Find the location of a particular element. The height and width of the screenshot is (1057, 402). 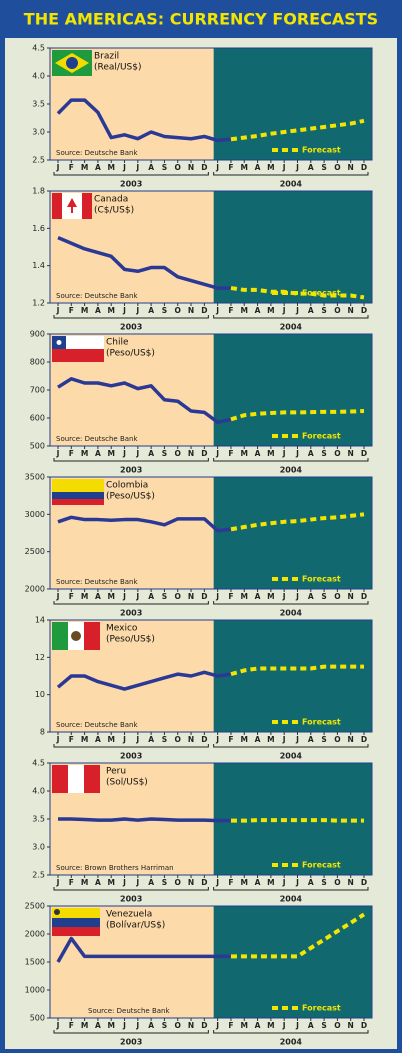

y-tick-label: 2000 is located at coordinates (35, 934).